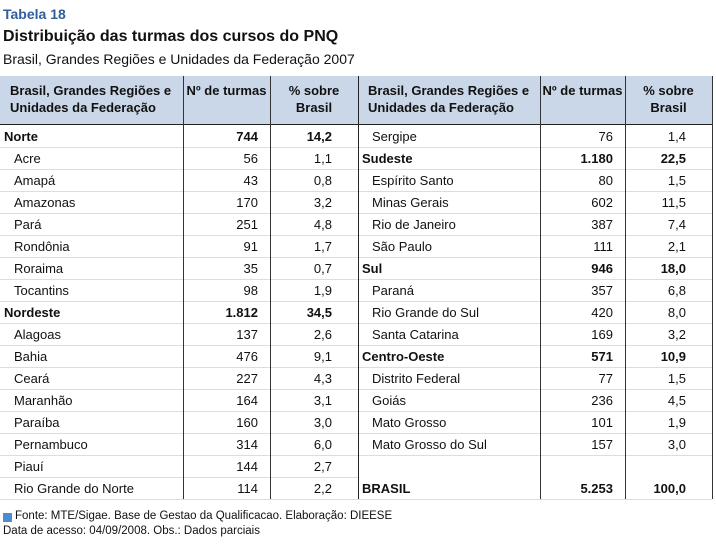 The height and width of the screenshot is (549, 716). I want to click on cell: 114, so click(226, 489).